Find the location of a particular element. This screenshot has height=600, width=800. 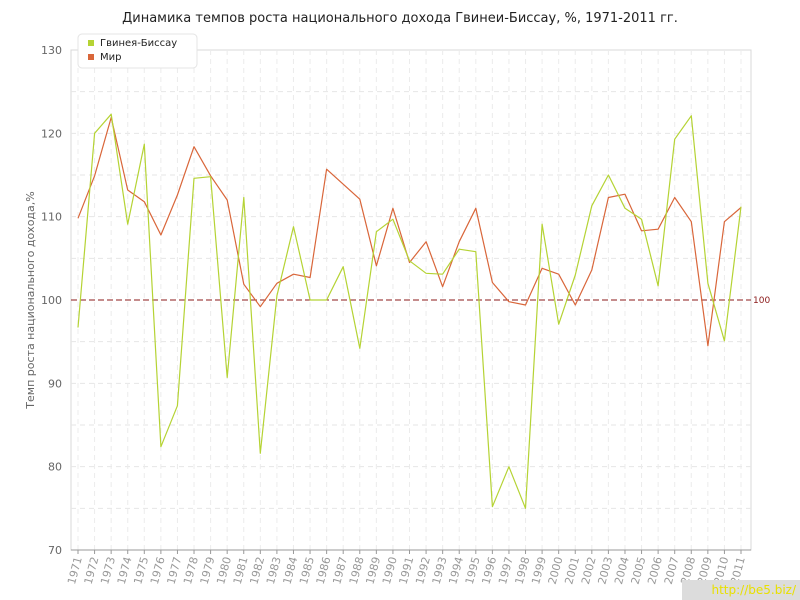

watermark: http://be5.biz/ is located at coordinates (741, 590).